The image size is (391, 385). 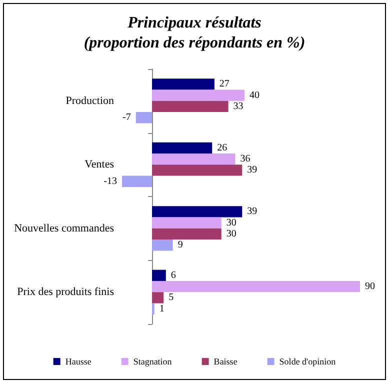 What do you see at coordinates (195, 33) in the screenshot?
I see `chart-title: Principaux résultats (proportion des répondants en %)` at bounding box center [195, 33].